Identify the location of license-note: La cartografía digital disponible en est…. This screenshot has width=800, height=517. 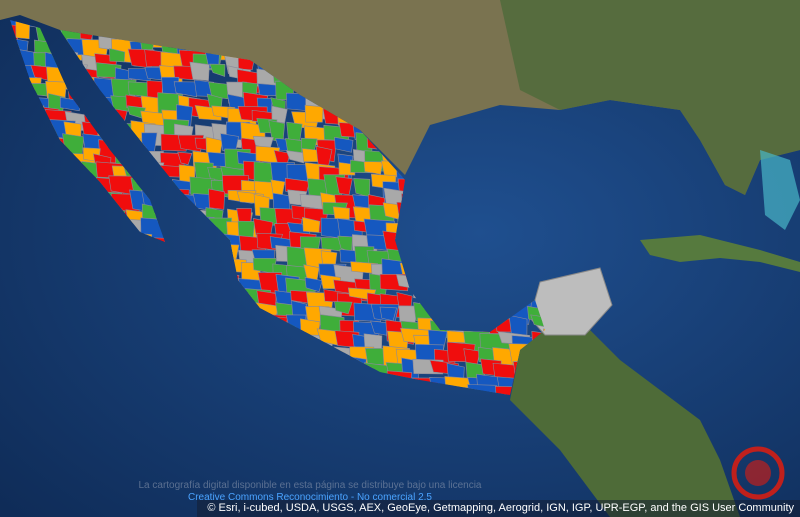
(310, 492).